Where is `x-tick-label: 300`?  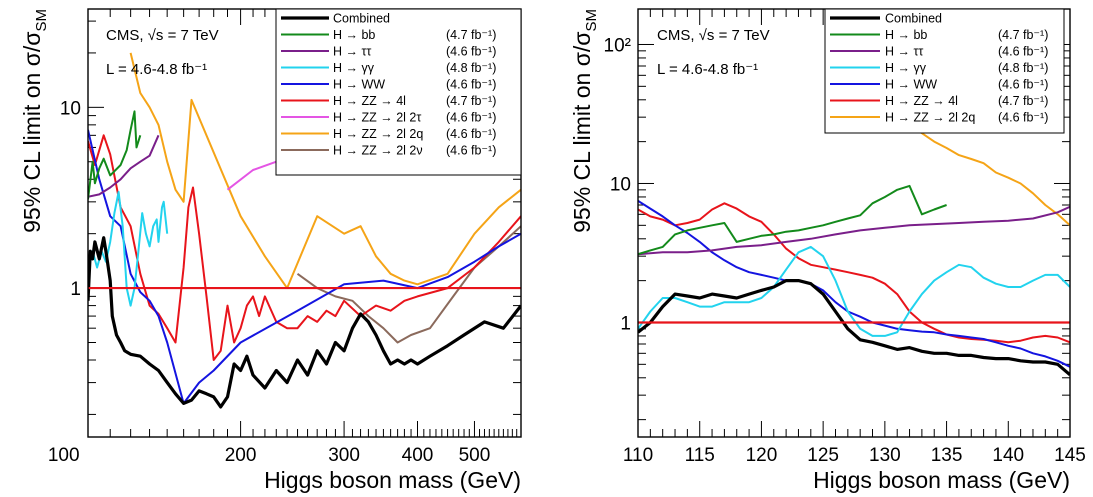 x-tick-label: 300 is located at coordinates (344, 455).